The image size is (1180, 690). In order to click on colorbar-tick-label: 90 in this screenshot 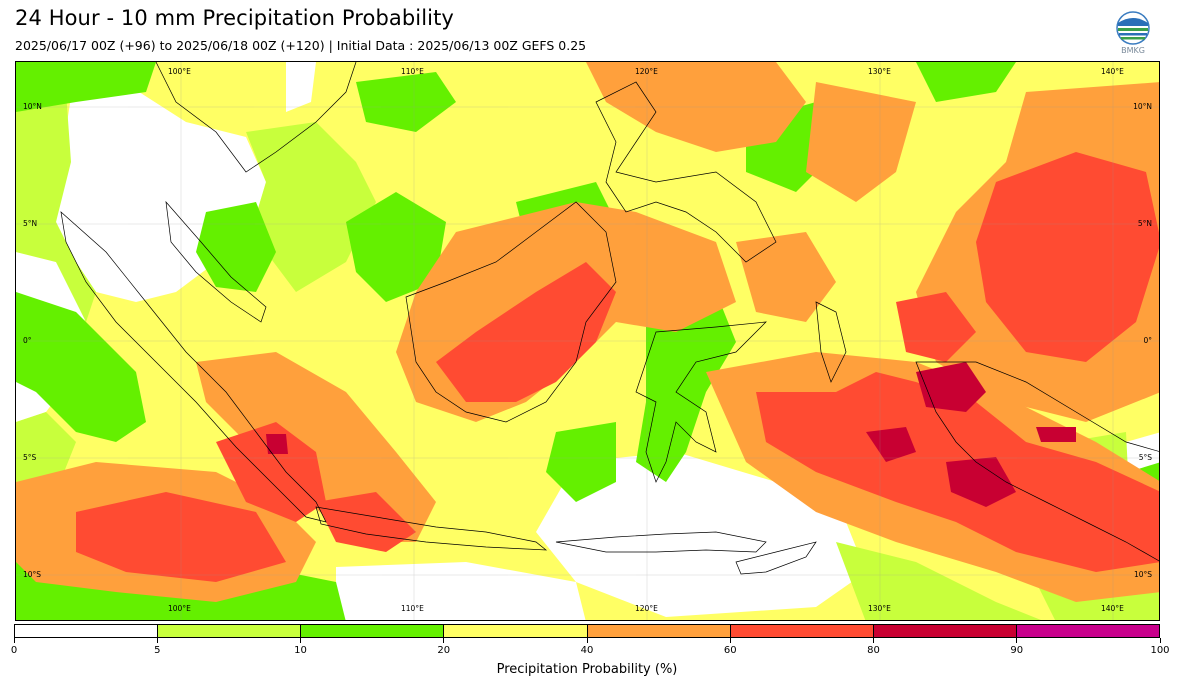, I will do `click(1017, 650)`.